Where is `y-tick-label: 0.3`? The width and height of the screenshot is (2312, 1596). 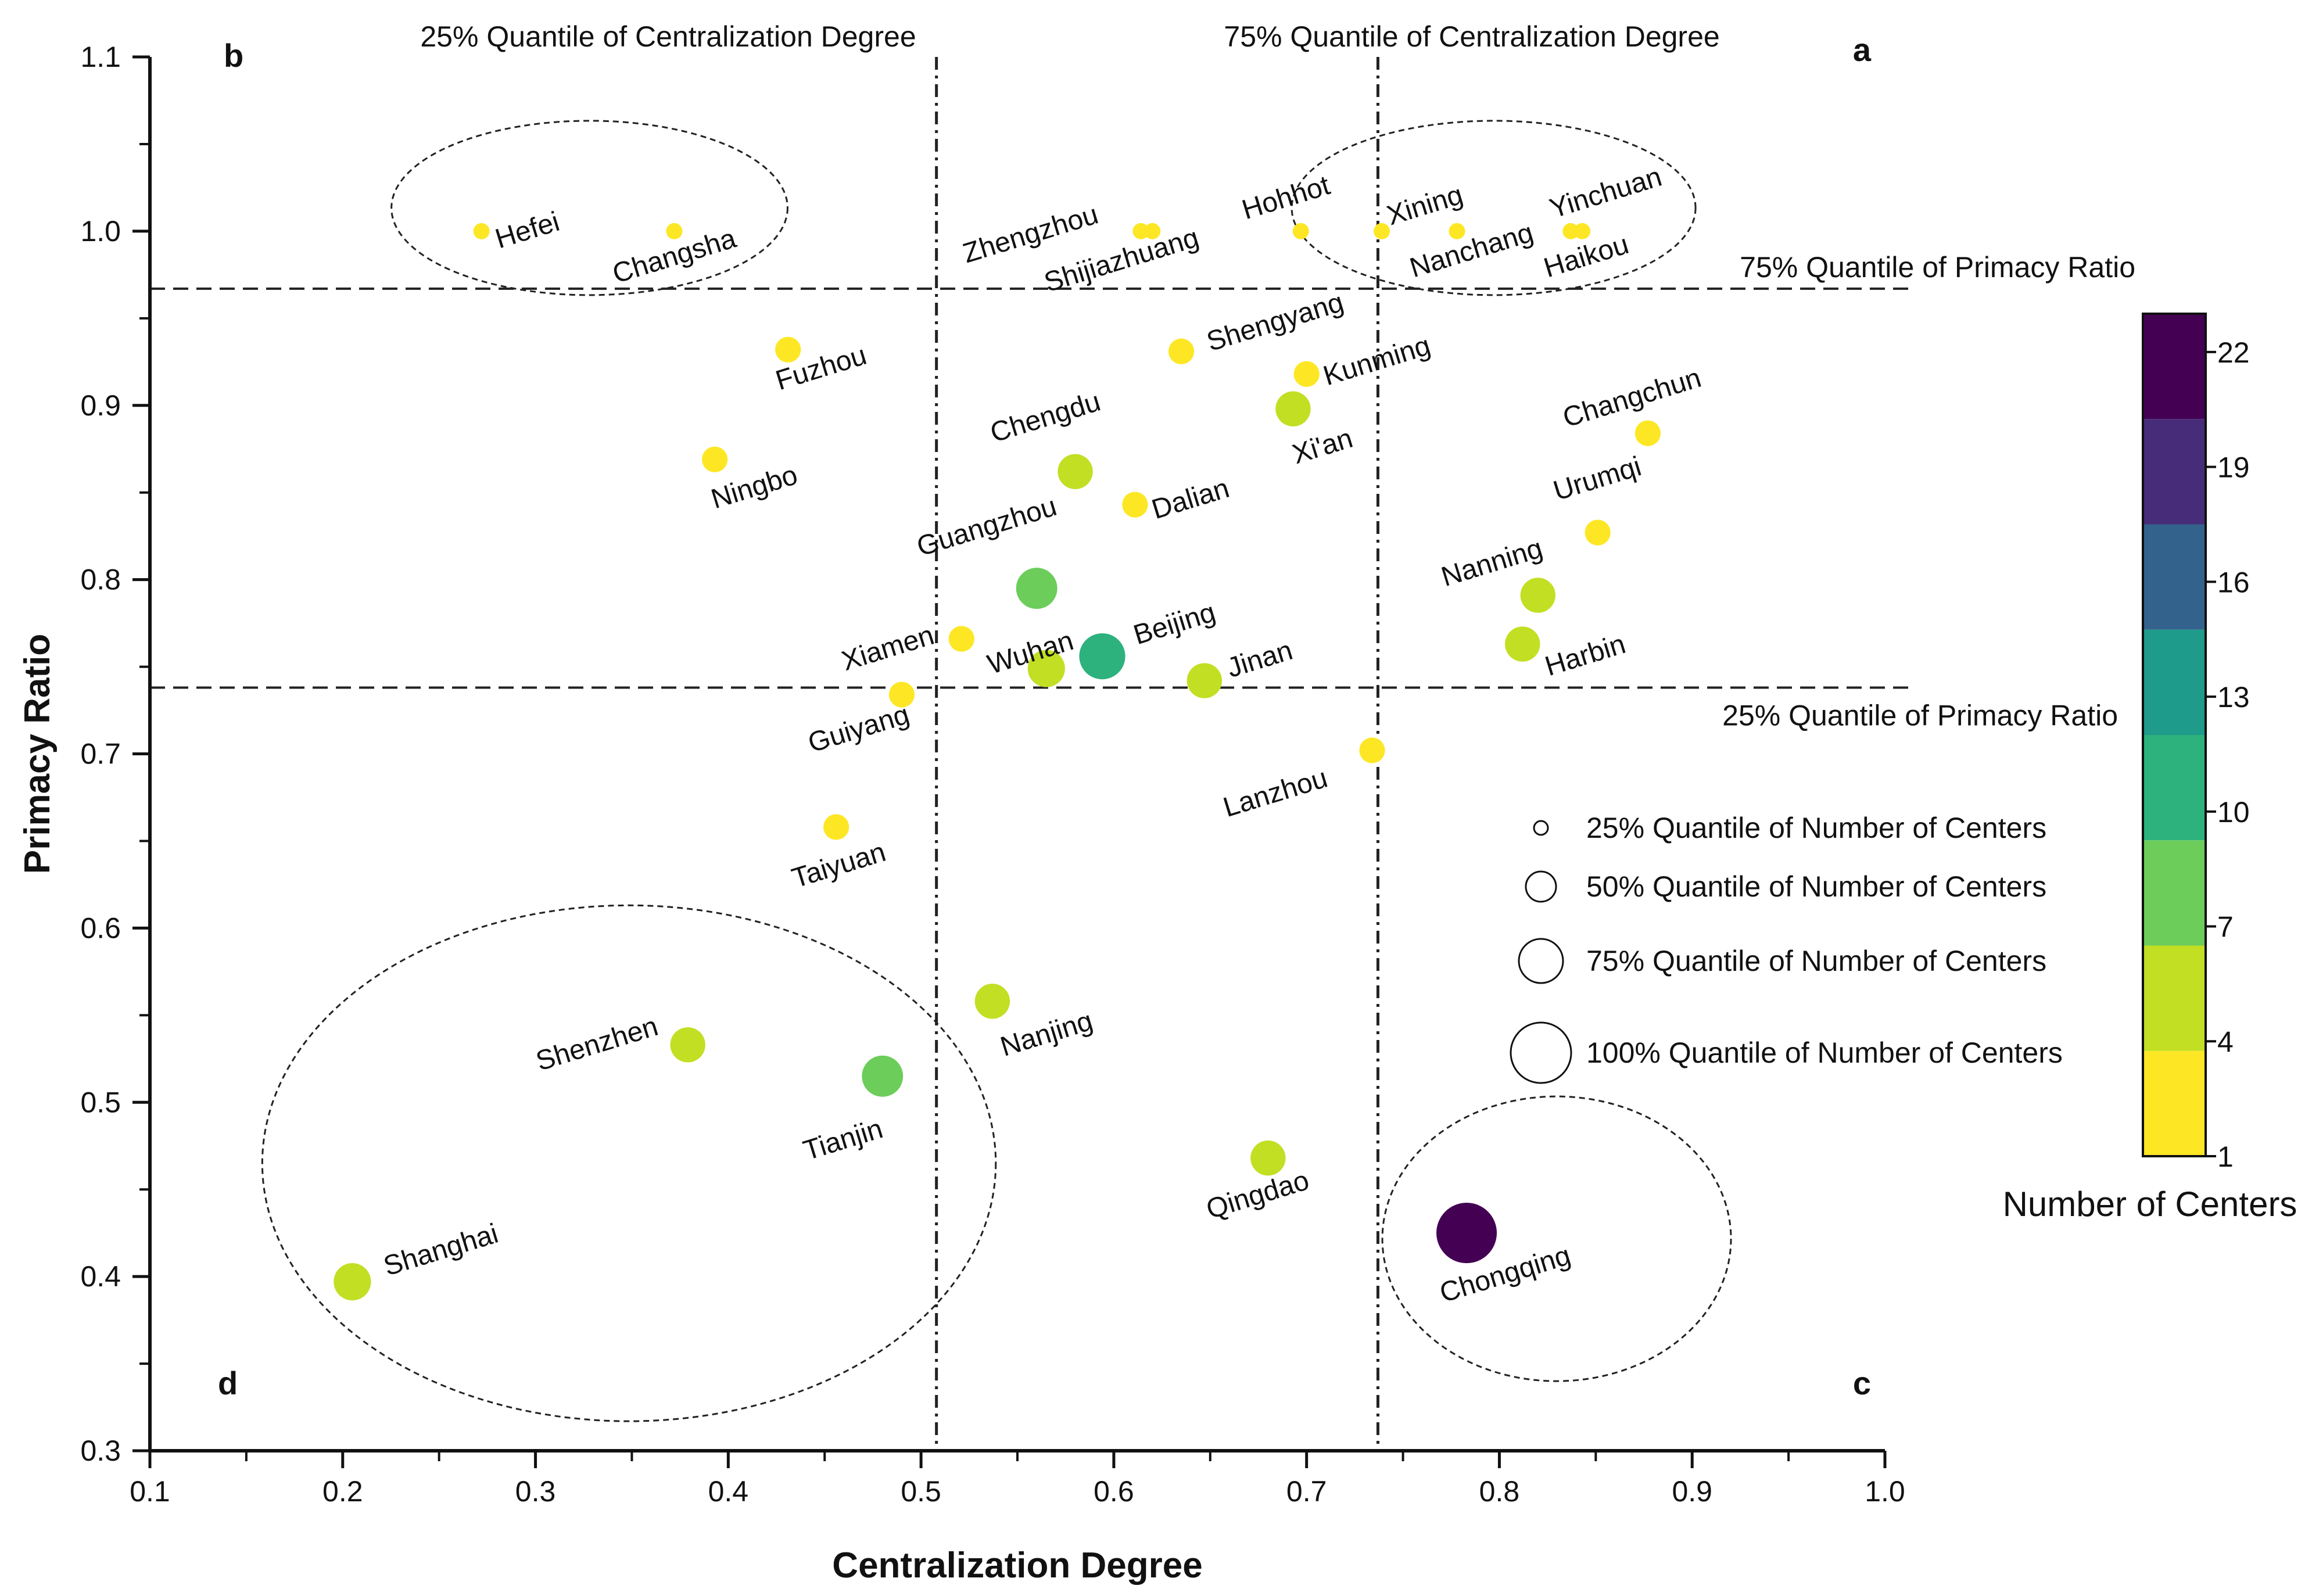 y-tick-label: 0.3 is located at coordinates (100, 1450).